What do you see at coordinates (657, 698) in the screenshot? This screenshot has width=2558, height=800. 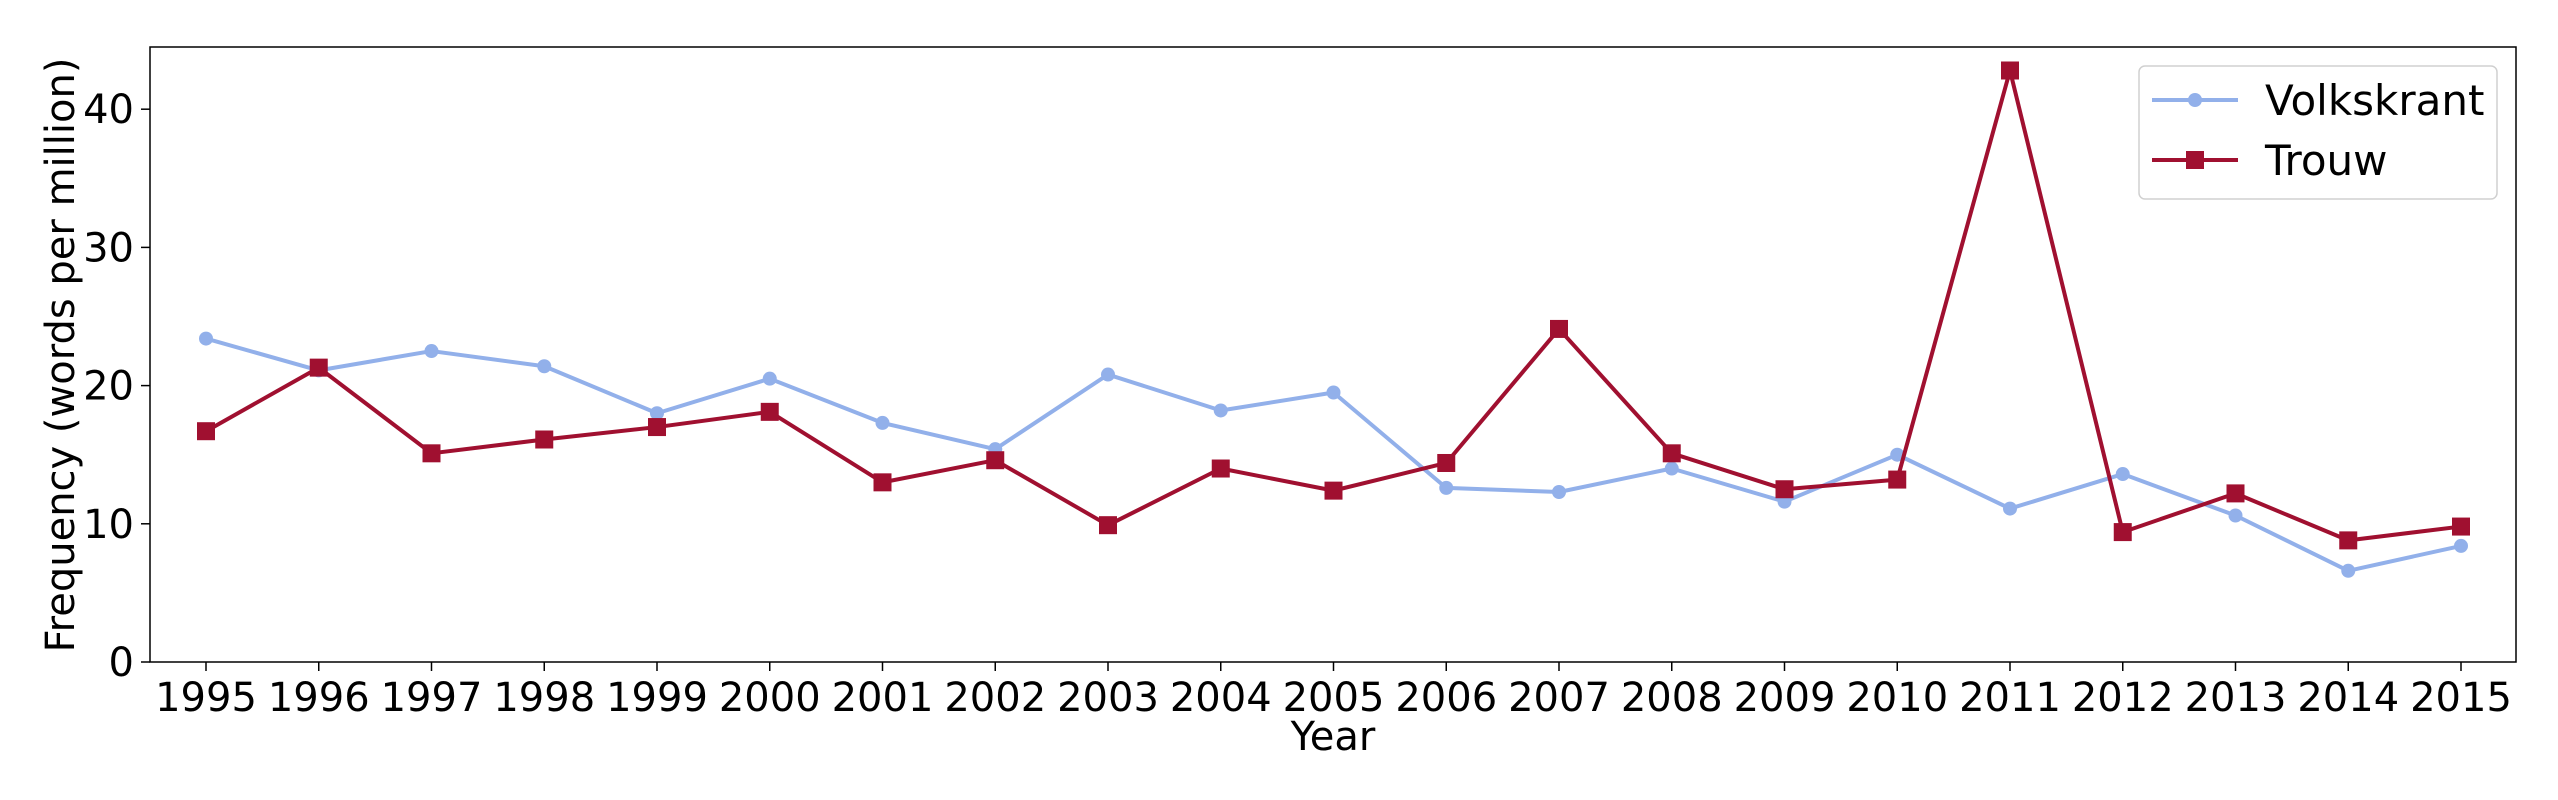 I see `x-tick-label: 1999` at bounding box center [657, 698].